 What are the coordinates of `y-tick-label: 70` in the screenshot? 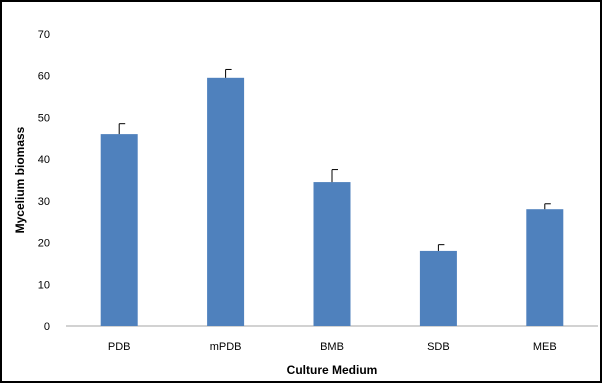 It's located at (44, 35).